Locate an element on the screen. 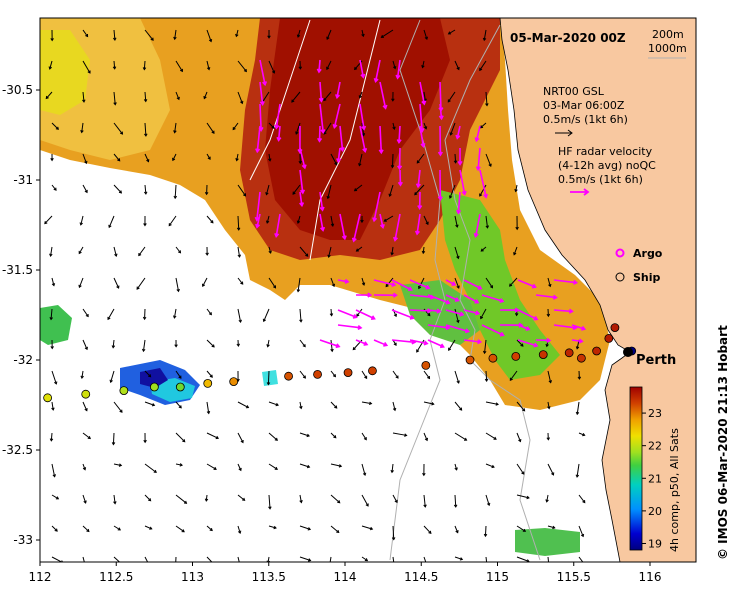 Image resolution: width=739 pixels, height=592 pixels. latitude-axis: -30.5 -31 -31.5 -32 -32.5 -33 is located at coordinates (21, 315).